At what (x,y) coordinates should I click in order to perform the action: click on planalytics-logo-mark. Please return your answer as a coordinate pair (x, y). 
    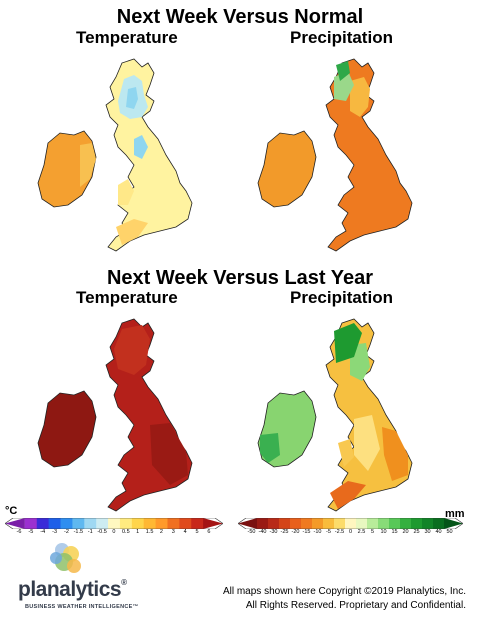
    Looking at the image, I should click on (65, 558).